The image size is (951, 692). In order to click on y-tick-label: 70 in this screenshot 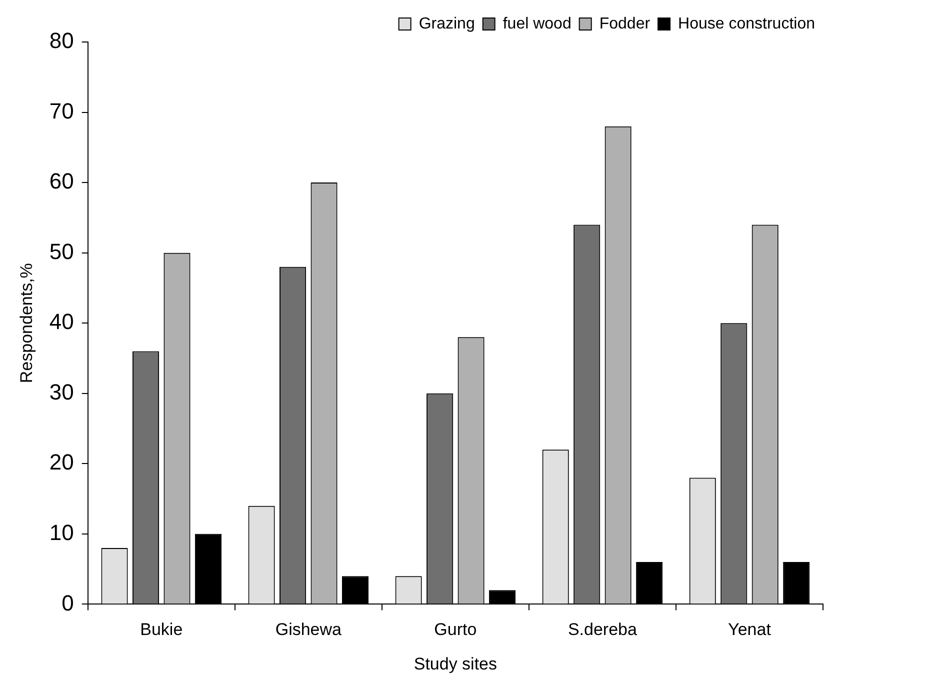, I will do `click(61, 111)`.